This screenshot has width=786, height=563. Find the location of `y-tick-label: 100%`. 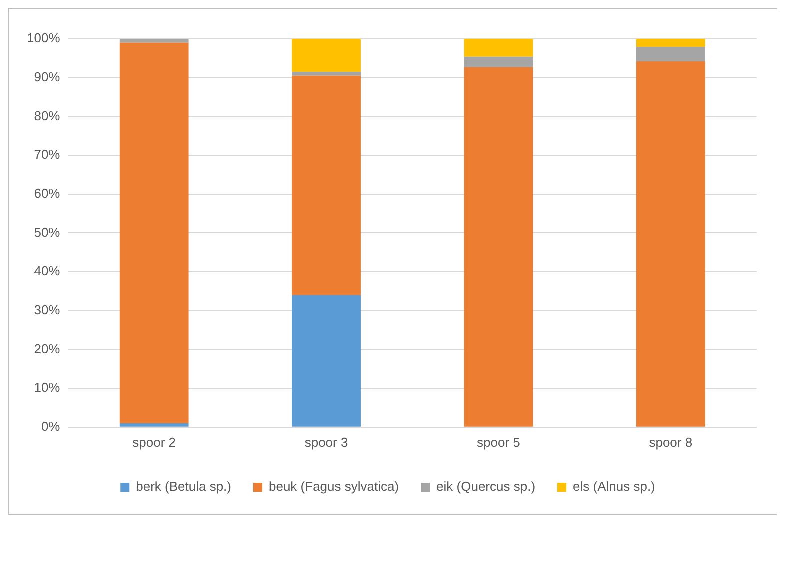

y-tick-label: 100% is located at coordinates (44, 38).